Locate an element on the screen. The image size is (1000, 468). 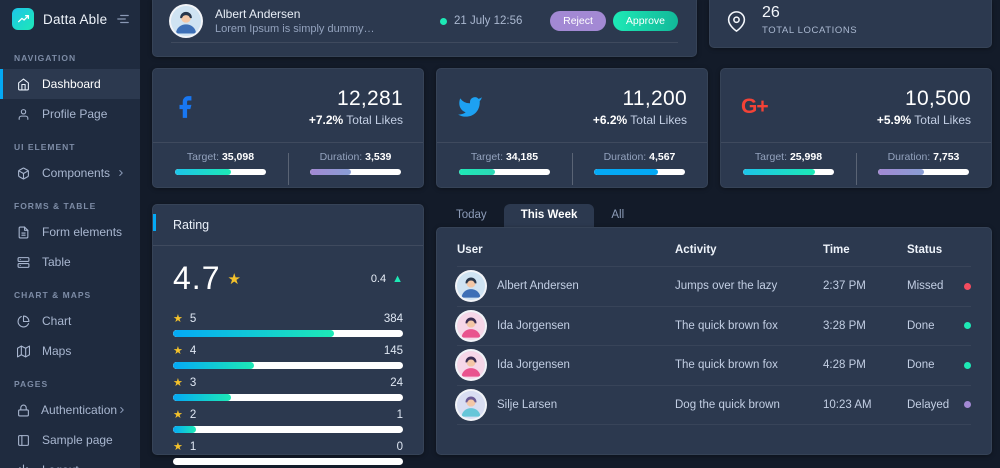
sidebar-item-form-elements: Form elements is located at coordinates (70, 232).